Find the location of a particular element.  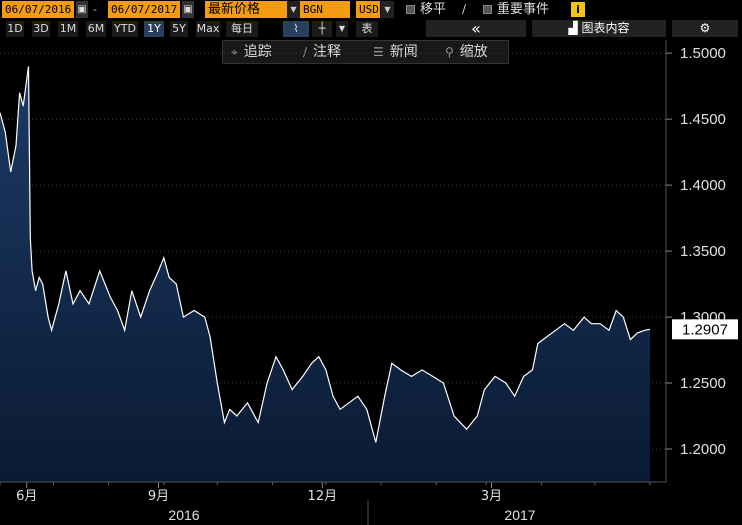

collapse-button: « is located at coordinates (476, 28).